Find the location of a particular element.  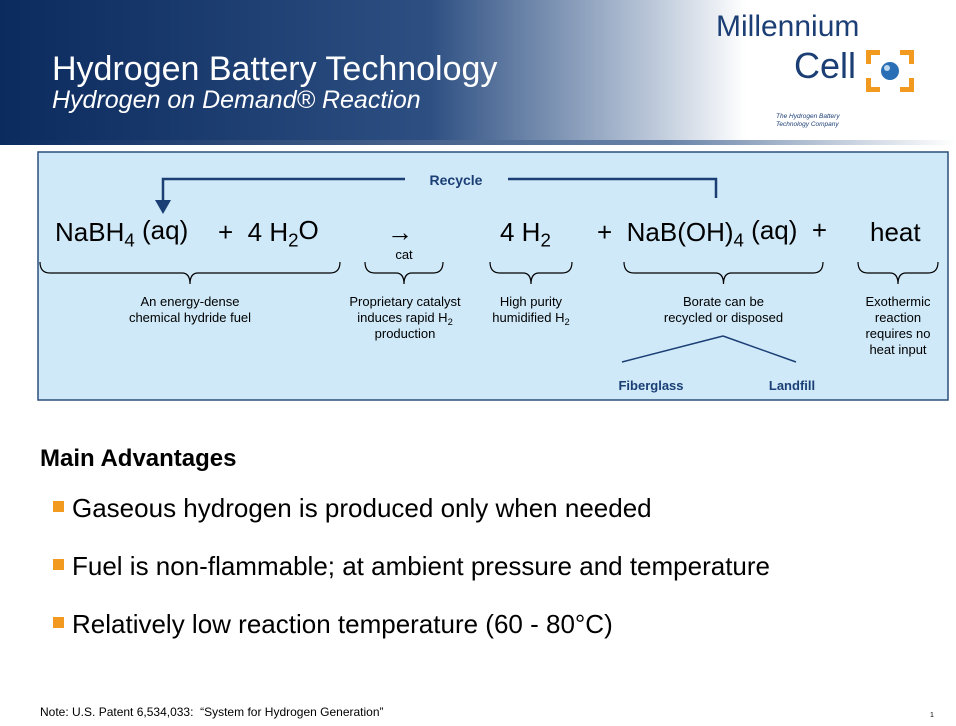

formula-part: Proprietary catalyst is located at coordinates (405, 301).